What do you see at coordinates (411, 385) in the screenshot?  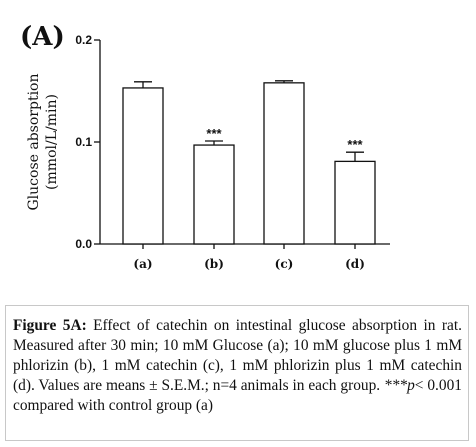 I see `caption-p: p` at bounding box center [411, 385].